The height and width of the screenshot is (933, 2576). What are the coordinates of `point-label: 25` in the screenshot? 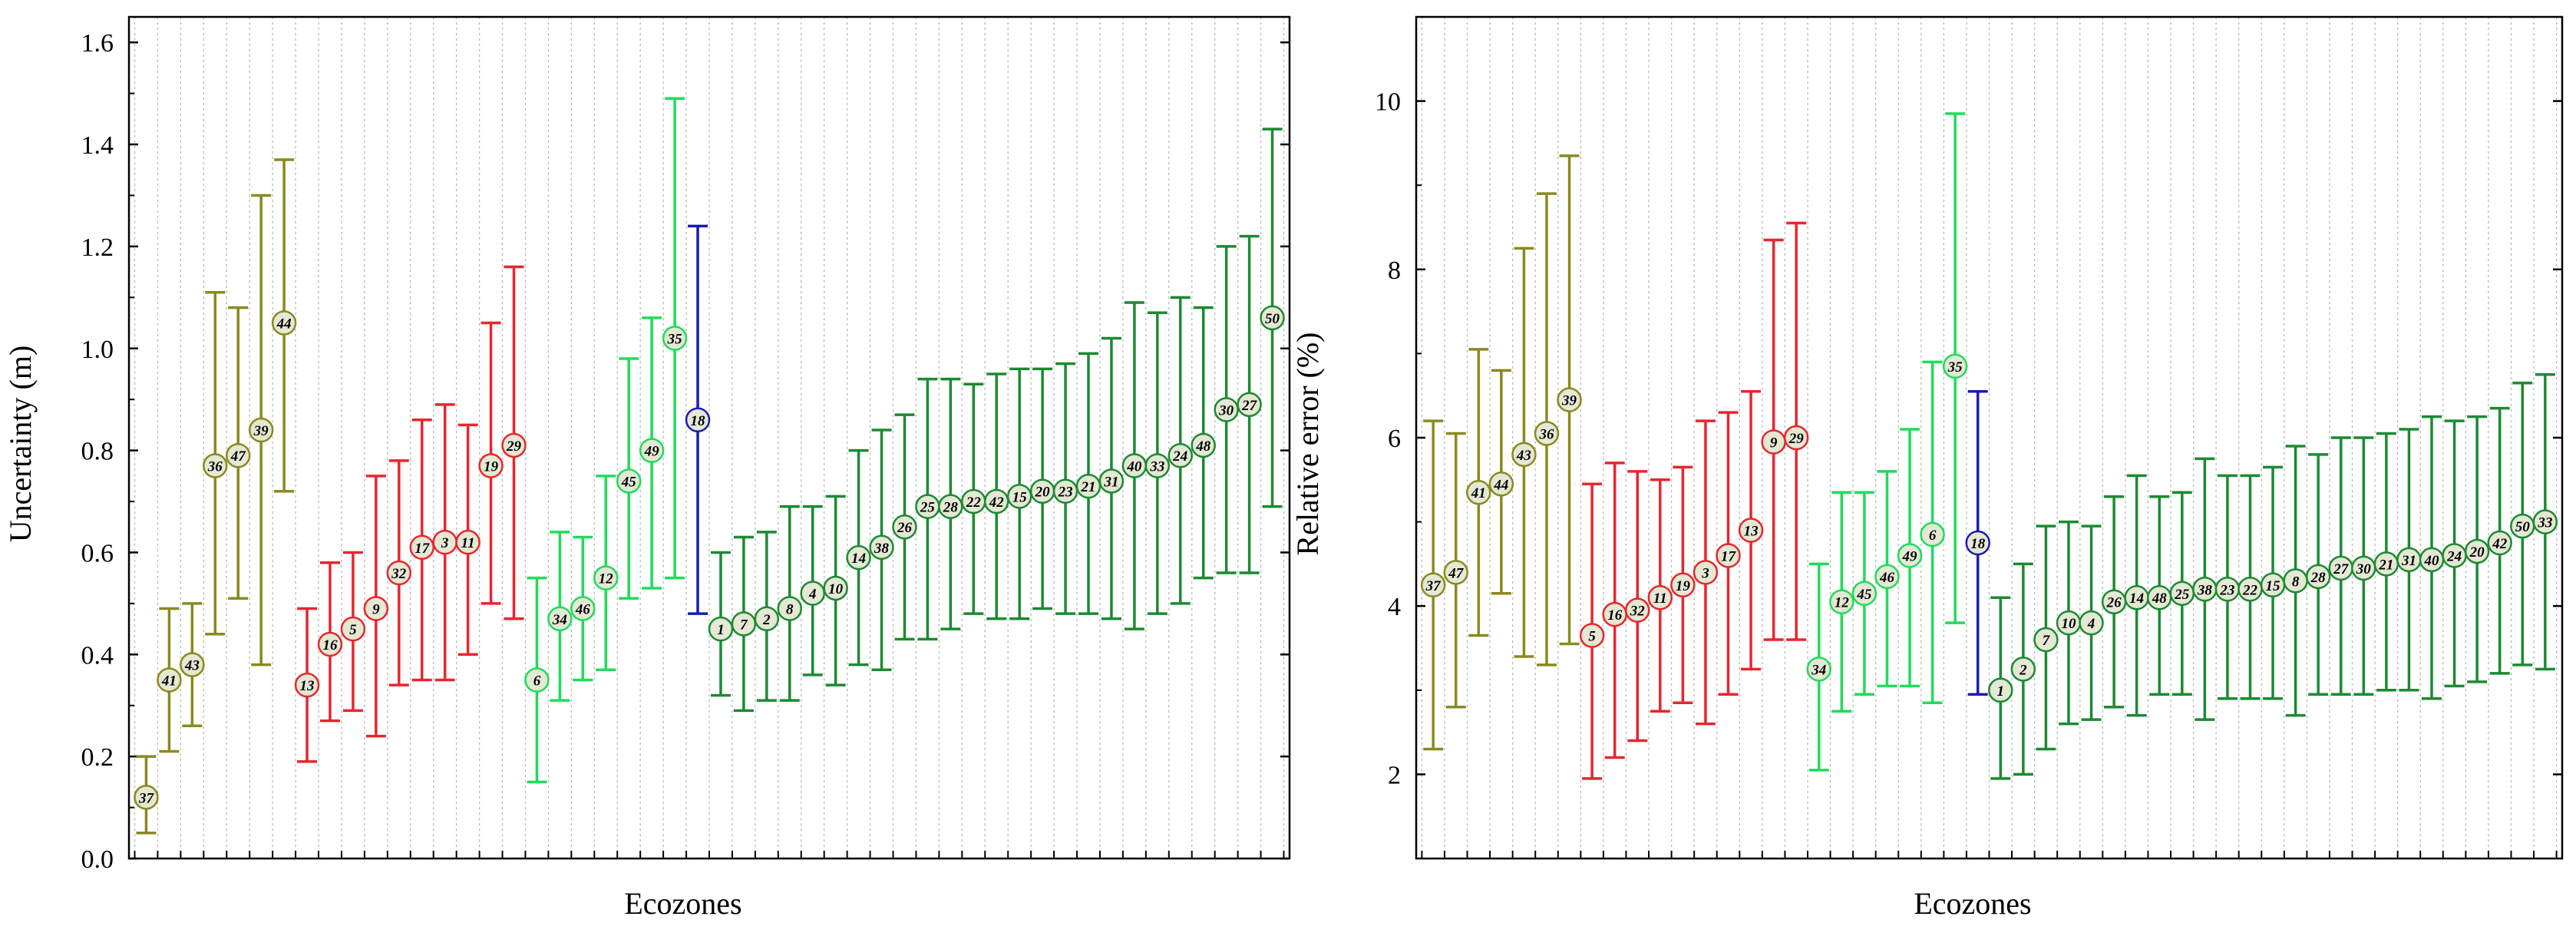 It's located at (928, 508).